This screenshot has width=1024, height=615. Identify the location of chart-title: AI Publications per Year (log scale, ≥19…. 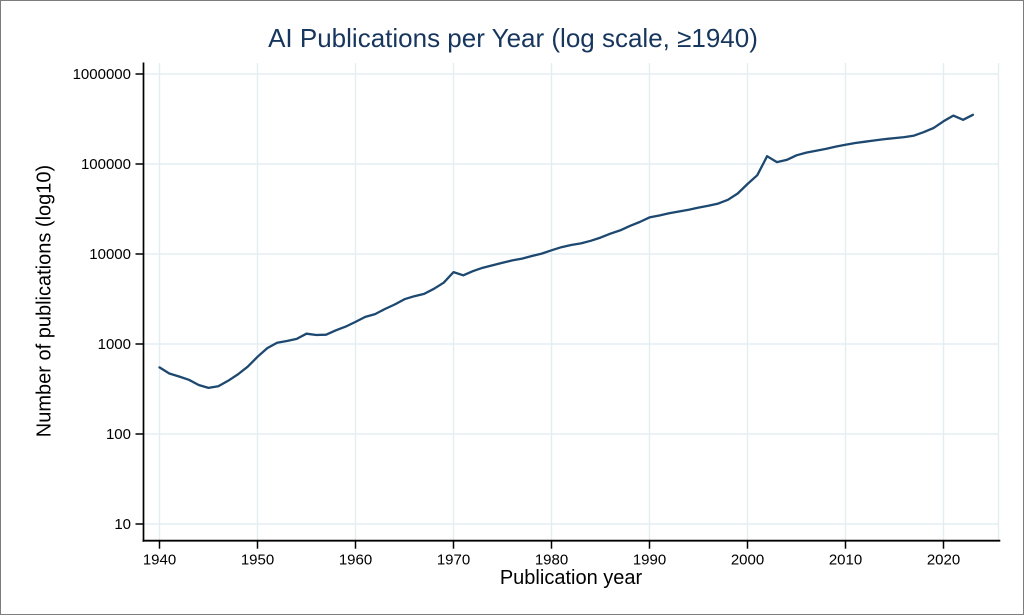
(513, 38).